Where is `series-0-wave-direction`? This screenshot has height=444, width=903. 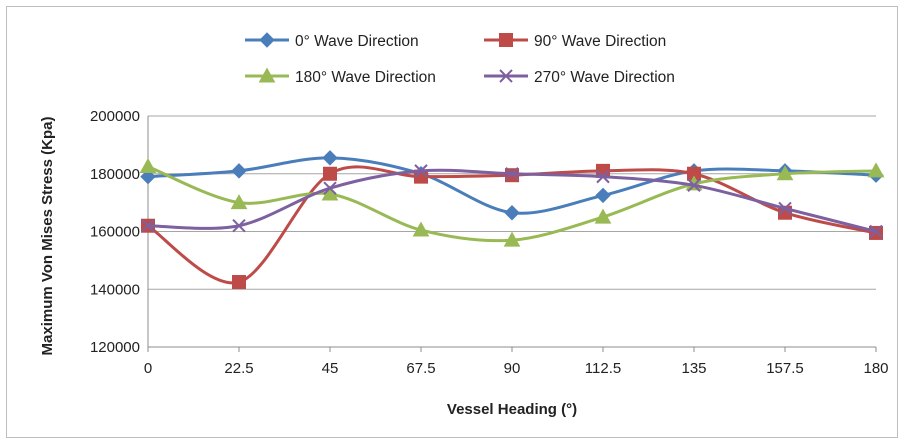
series-0-wave-direction is located at coordinates (512, 185).